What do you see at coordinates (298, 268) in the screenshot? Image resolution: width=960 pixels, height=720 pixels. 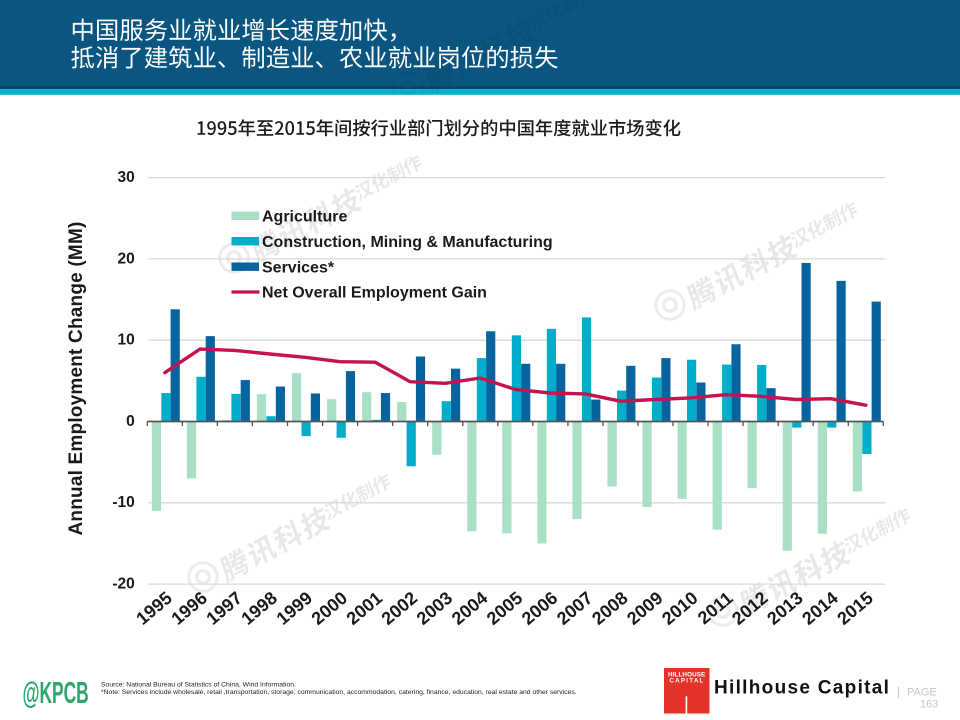 I see `svg-text: Services*` at bounding box center [298, 268].